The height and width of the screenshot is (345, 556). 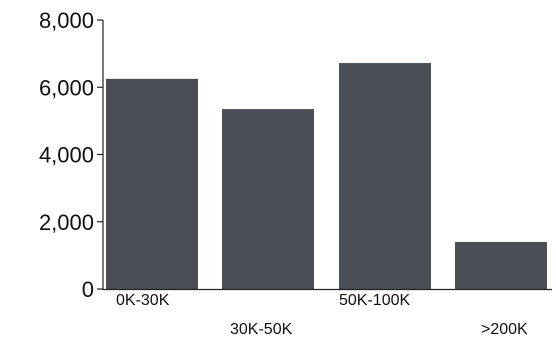 I want to click on x-category-label: 50K-100K, so click(x=374, y=300).